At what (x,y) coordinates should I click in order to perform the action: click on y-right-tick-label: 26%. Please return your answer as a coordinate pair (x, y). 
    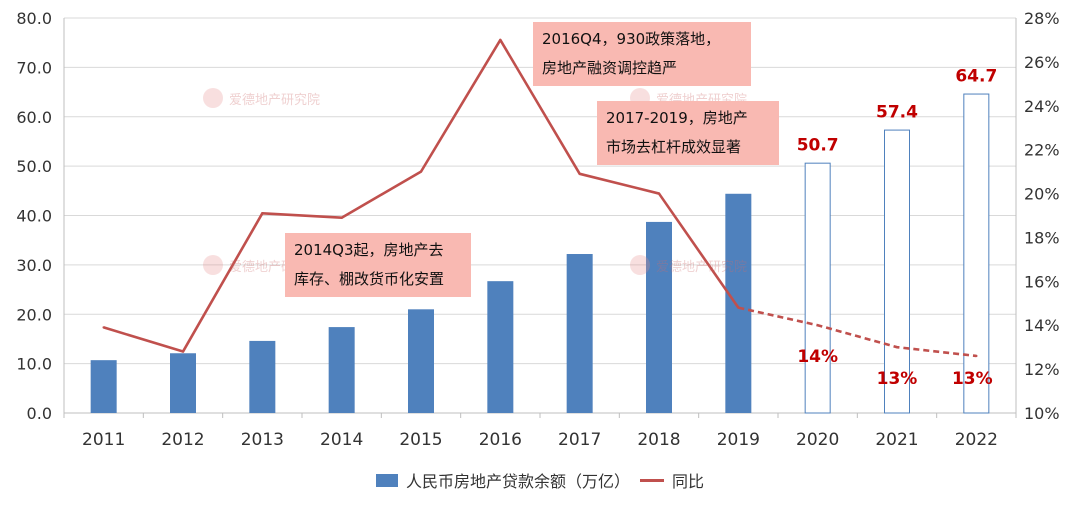
    Looking at the image, I should click on (1042, 62).